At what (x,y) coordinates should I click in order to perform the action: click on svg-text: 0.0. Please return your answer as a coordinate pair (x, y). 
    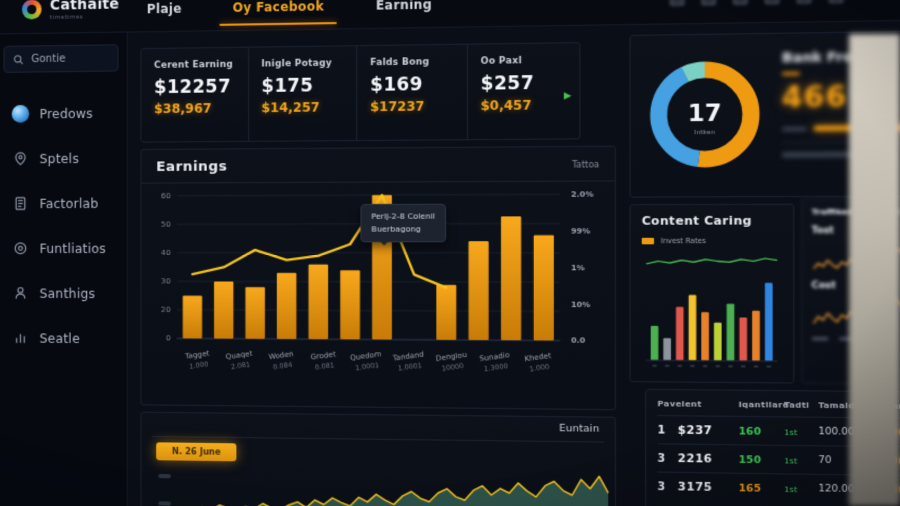
    Looking at the image, I should click on (578, 340).